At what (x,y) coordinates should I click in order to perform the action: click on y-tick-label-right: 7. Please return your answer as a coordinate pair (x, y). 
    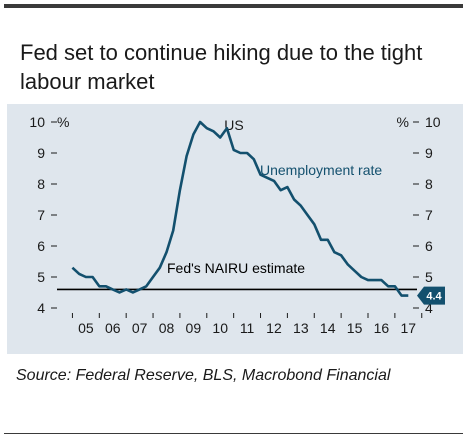
    Looking at the image, I should click on (429, 215).